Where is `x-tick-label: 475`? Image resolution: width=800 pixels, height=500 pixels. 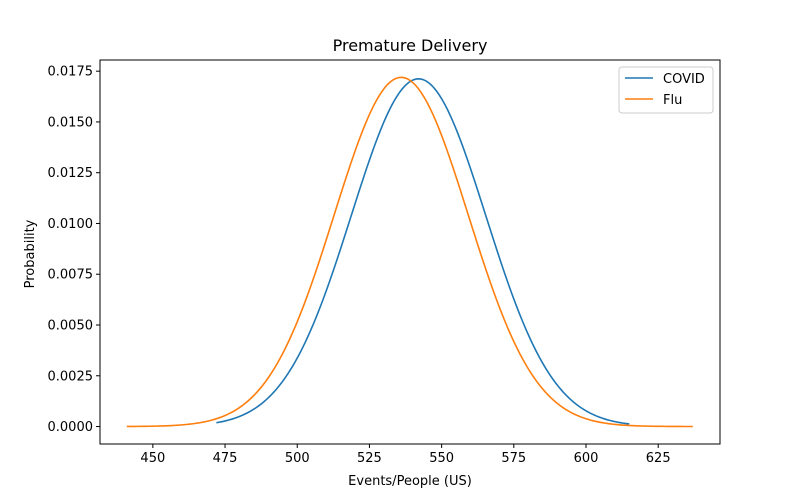
x-tick-label: 475 is located at coordinates (225, 458).